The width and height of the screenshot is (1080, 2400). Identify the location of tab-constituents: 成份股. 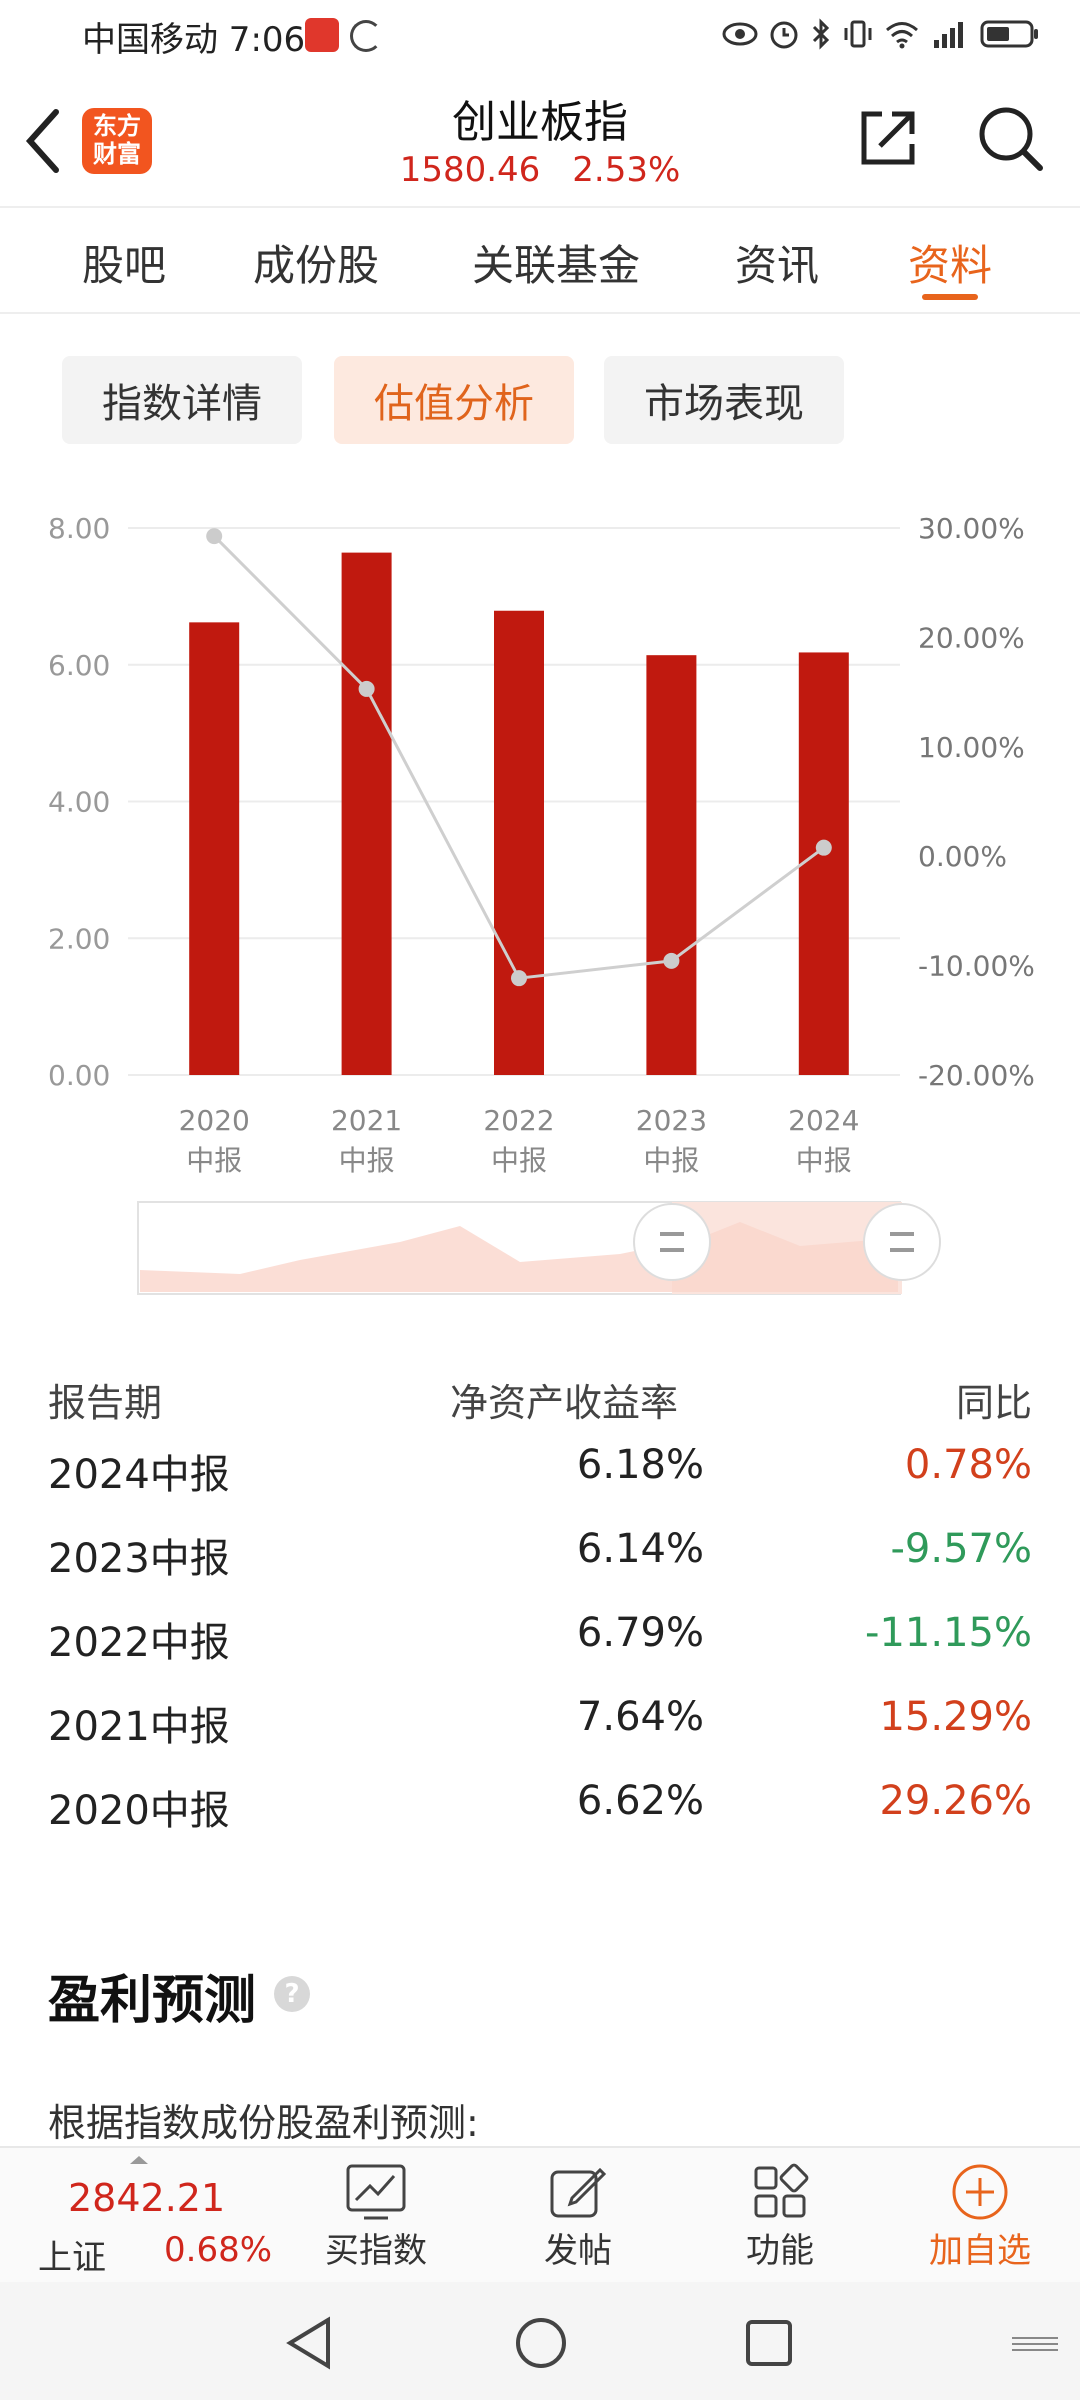
(316, 265).